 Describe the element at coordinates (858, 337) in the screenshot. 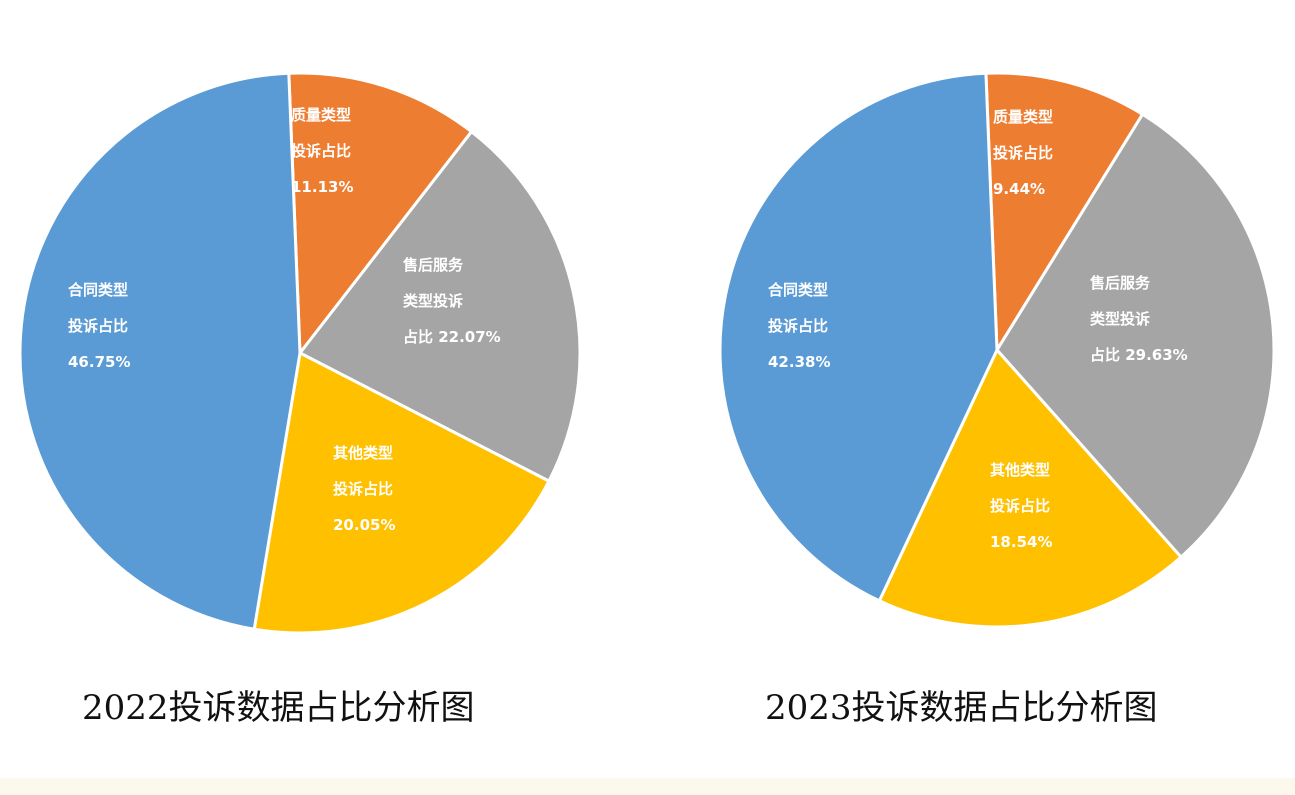

I see `pie-slice-contract-2023` at that location.